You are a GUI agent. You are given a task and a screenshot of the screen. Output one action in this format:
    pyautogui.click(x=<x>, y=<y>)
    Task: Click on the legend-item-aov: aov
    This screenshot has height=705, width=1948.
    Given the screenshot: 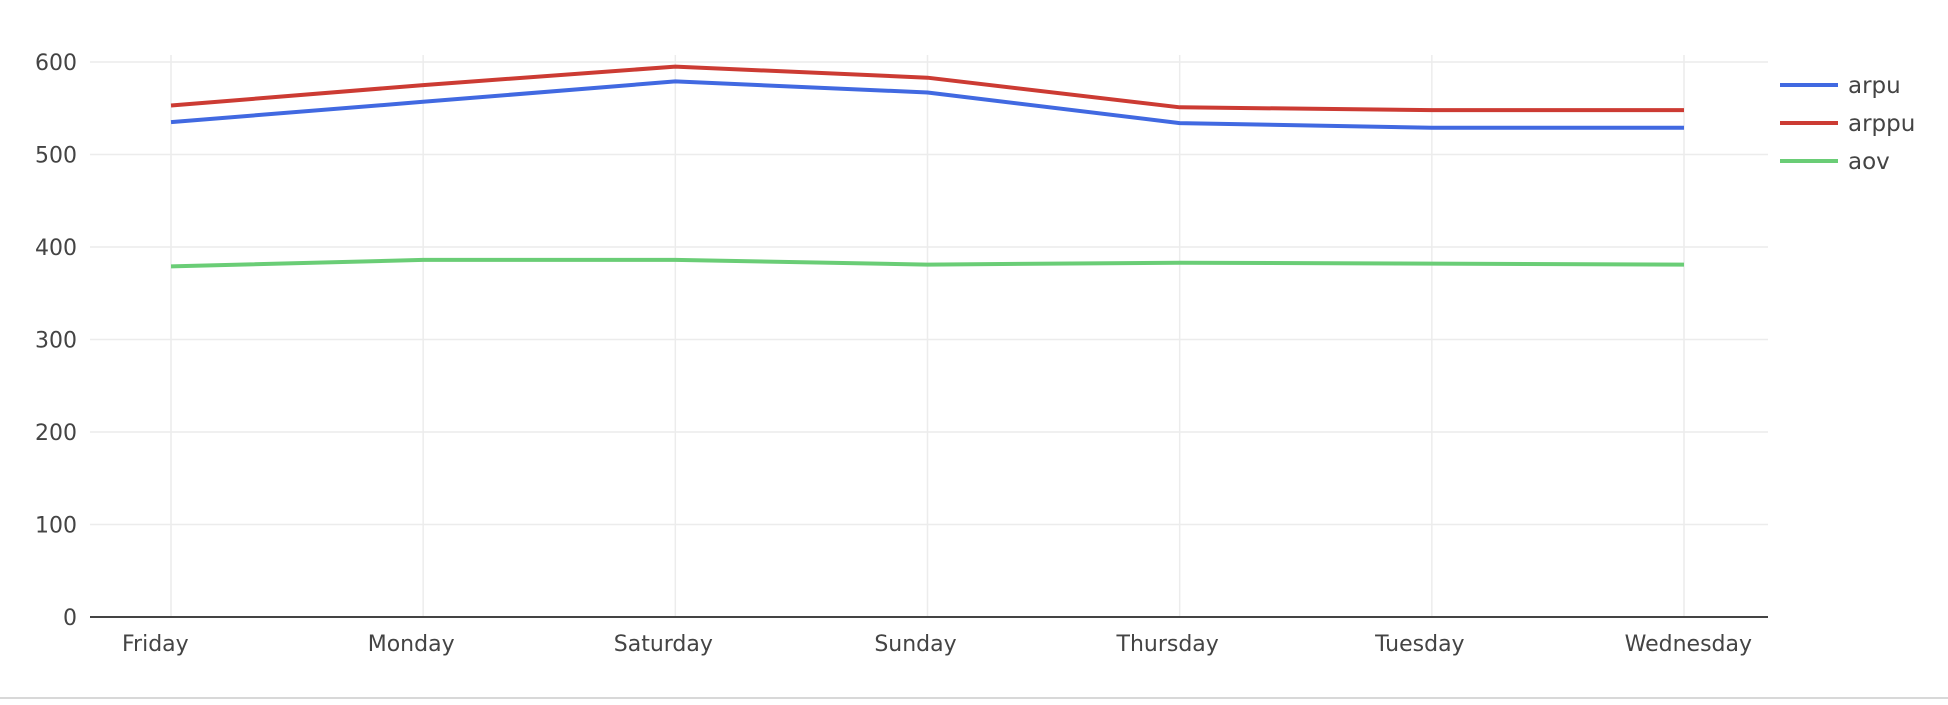 What is the action you would take?
    pyautogui.click(x=1835, y=162)
    